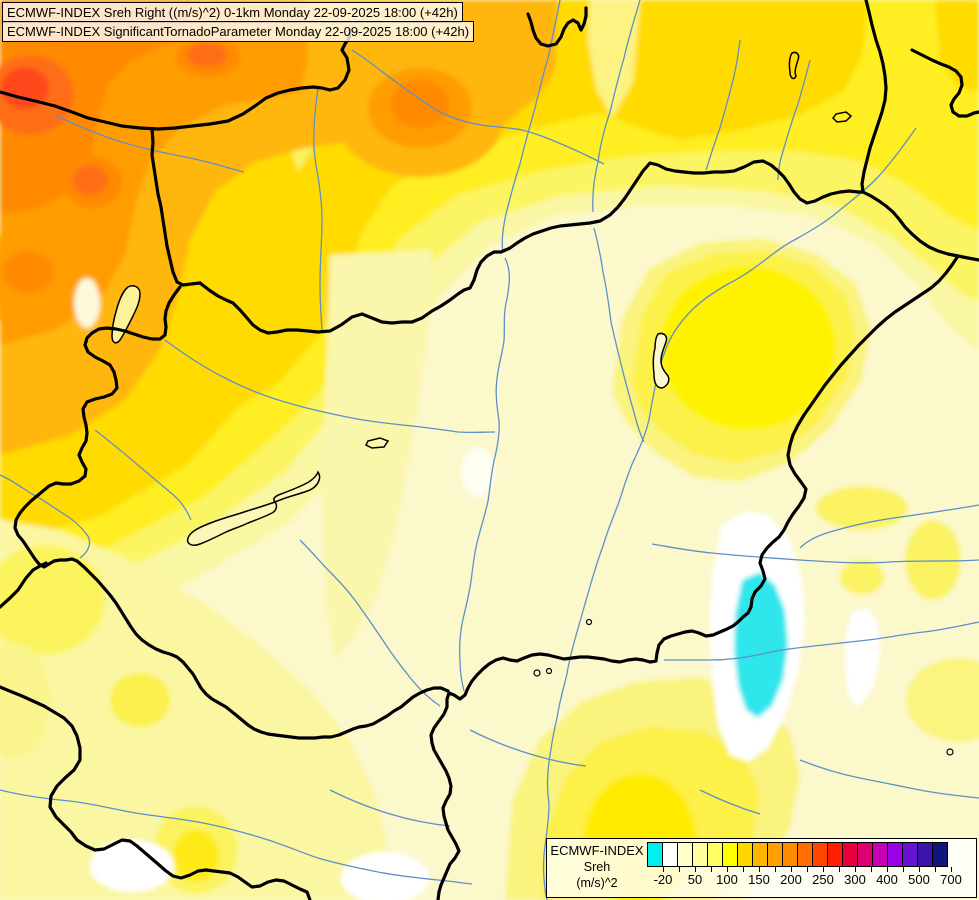  Describe the element at coordinates (727, 879) in the screenshot. I see `legend-tick-label: 100` at that location.